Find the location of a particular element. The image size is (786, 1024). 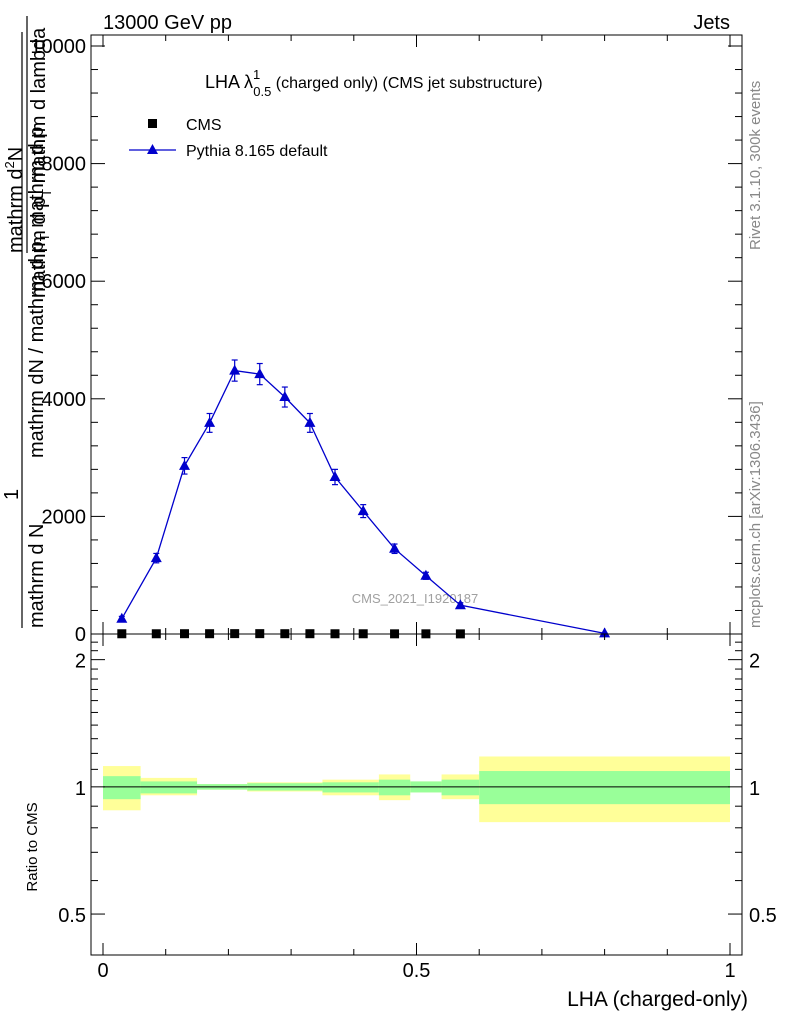

ratio-ytick-label-right: 1 is located at coordinates (754, 789).